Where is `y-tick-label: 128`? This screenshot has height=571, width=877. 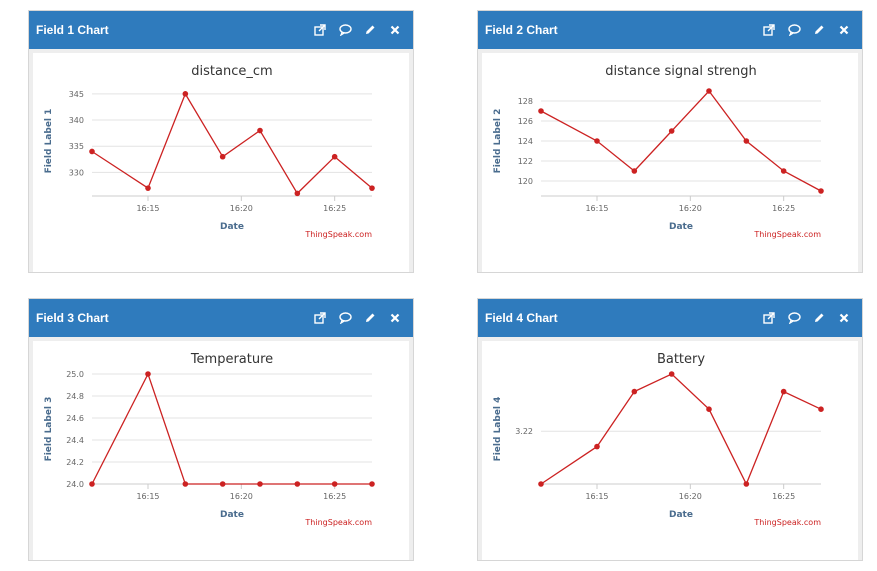
y-tick-label: 128 is located at coordinates (525, 101).